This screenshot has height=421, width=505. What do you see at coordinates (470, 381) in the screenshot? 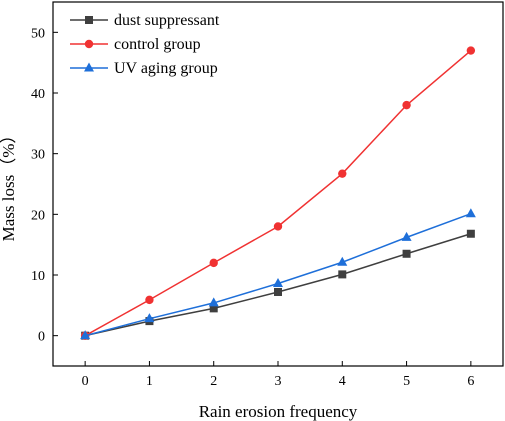
I see `x-tick-label: 6` at bounding box center [470, 381].